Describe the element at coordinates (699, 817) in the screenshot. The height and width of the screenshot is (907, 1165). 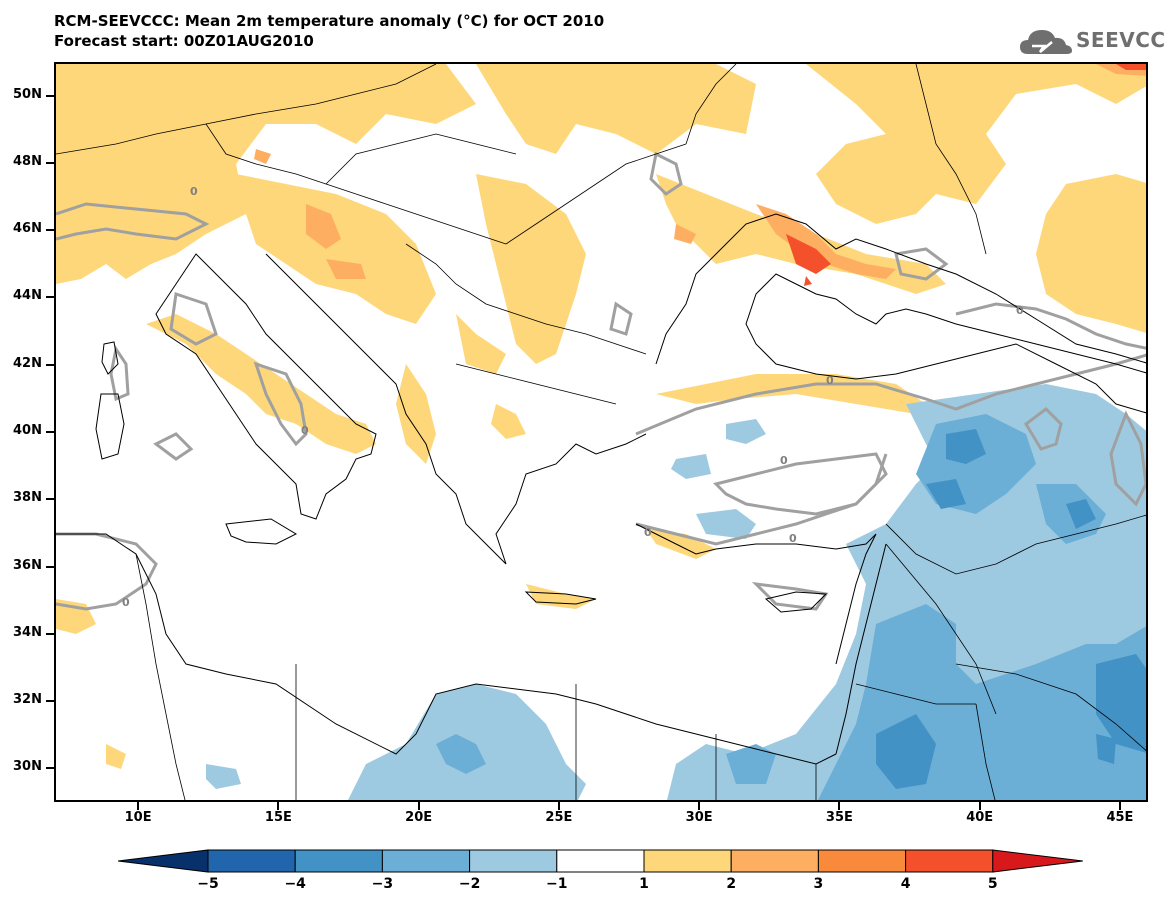
I see `longitude-label: 30E` at that location.